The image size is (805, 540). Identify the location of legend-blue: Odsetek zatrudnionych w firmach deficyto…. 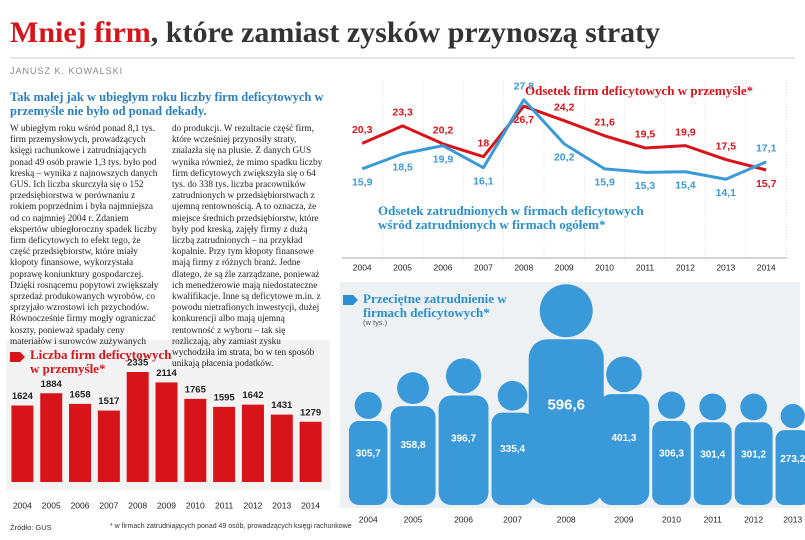
(511, 217).